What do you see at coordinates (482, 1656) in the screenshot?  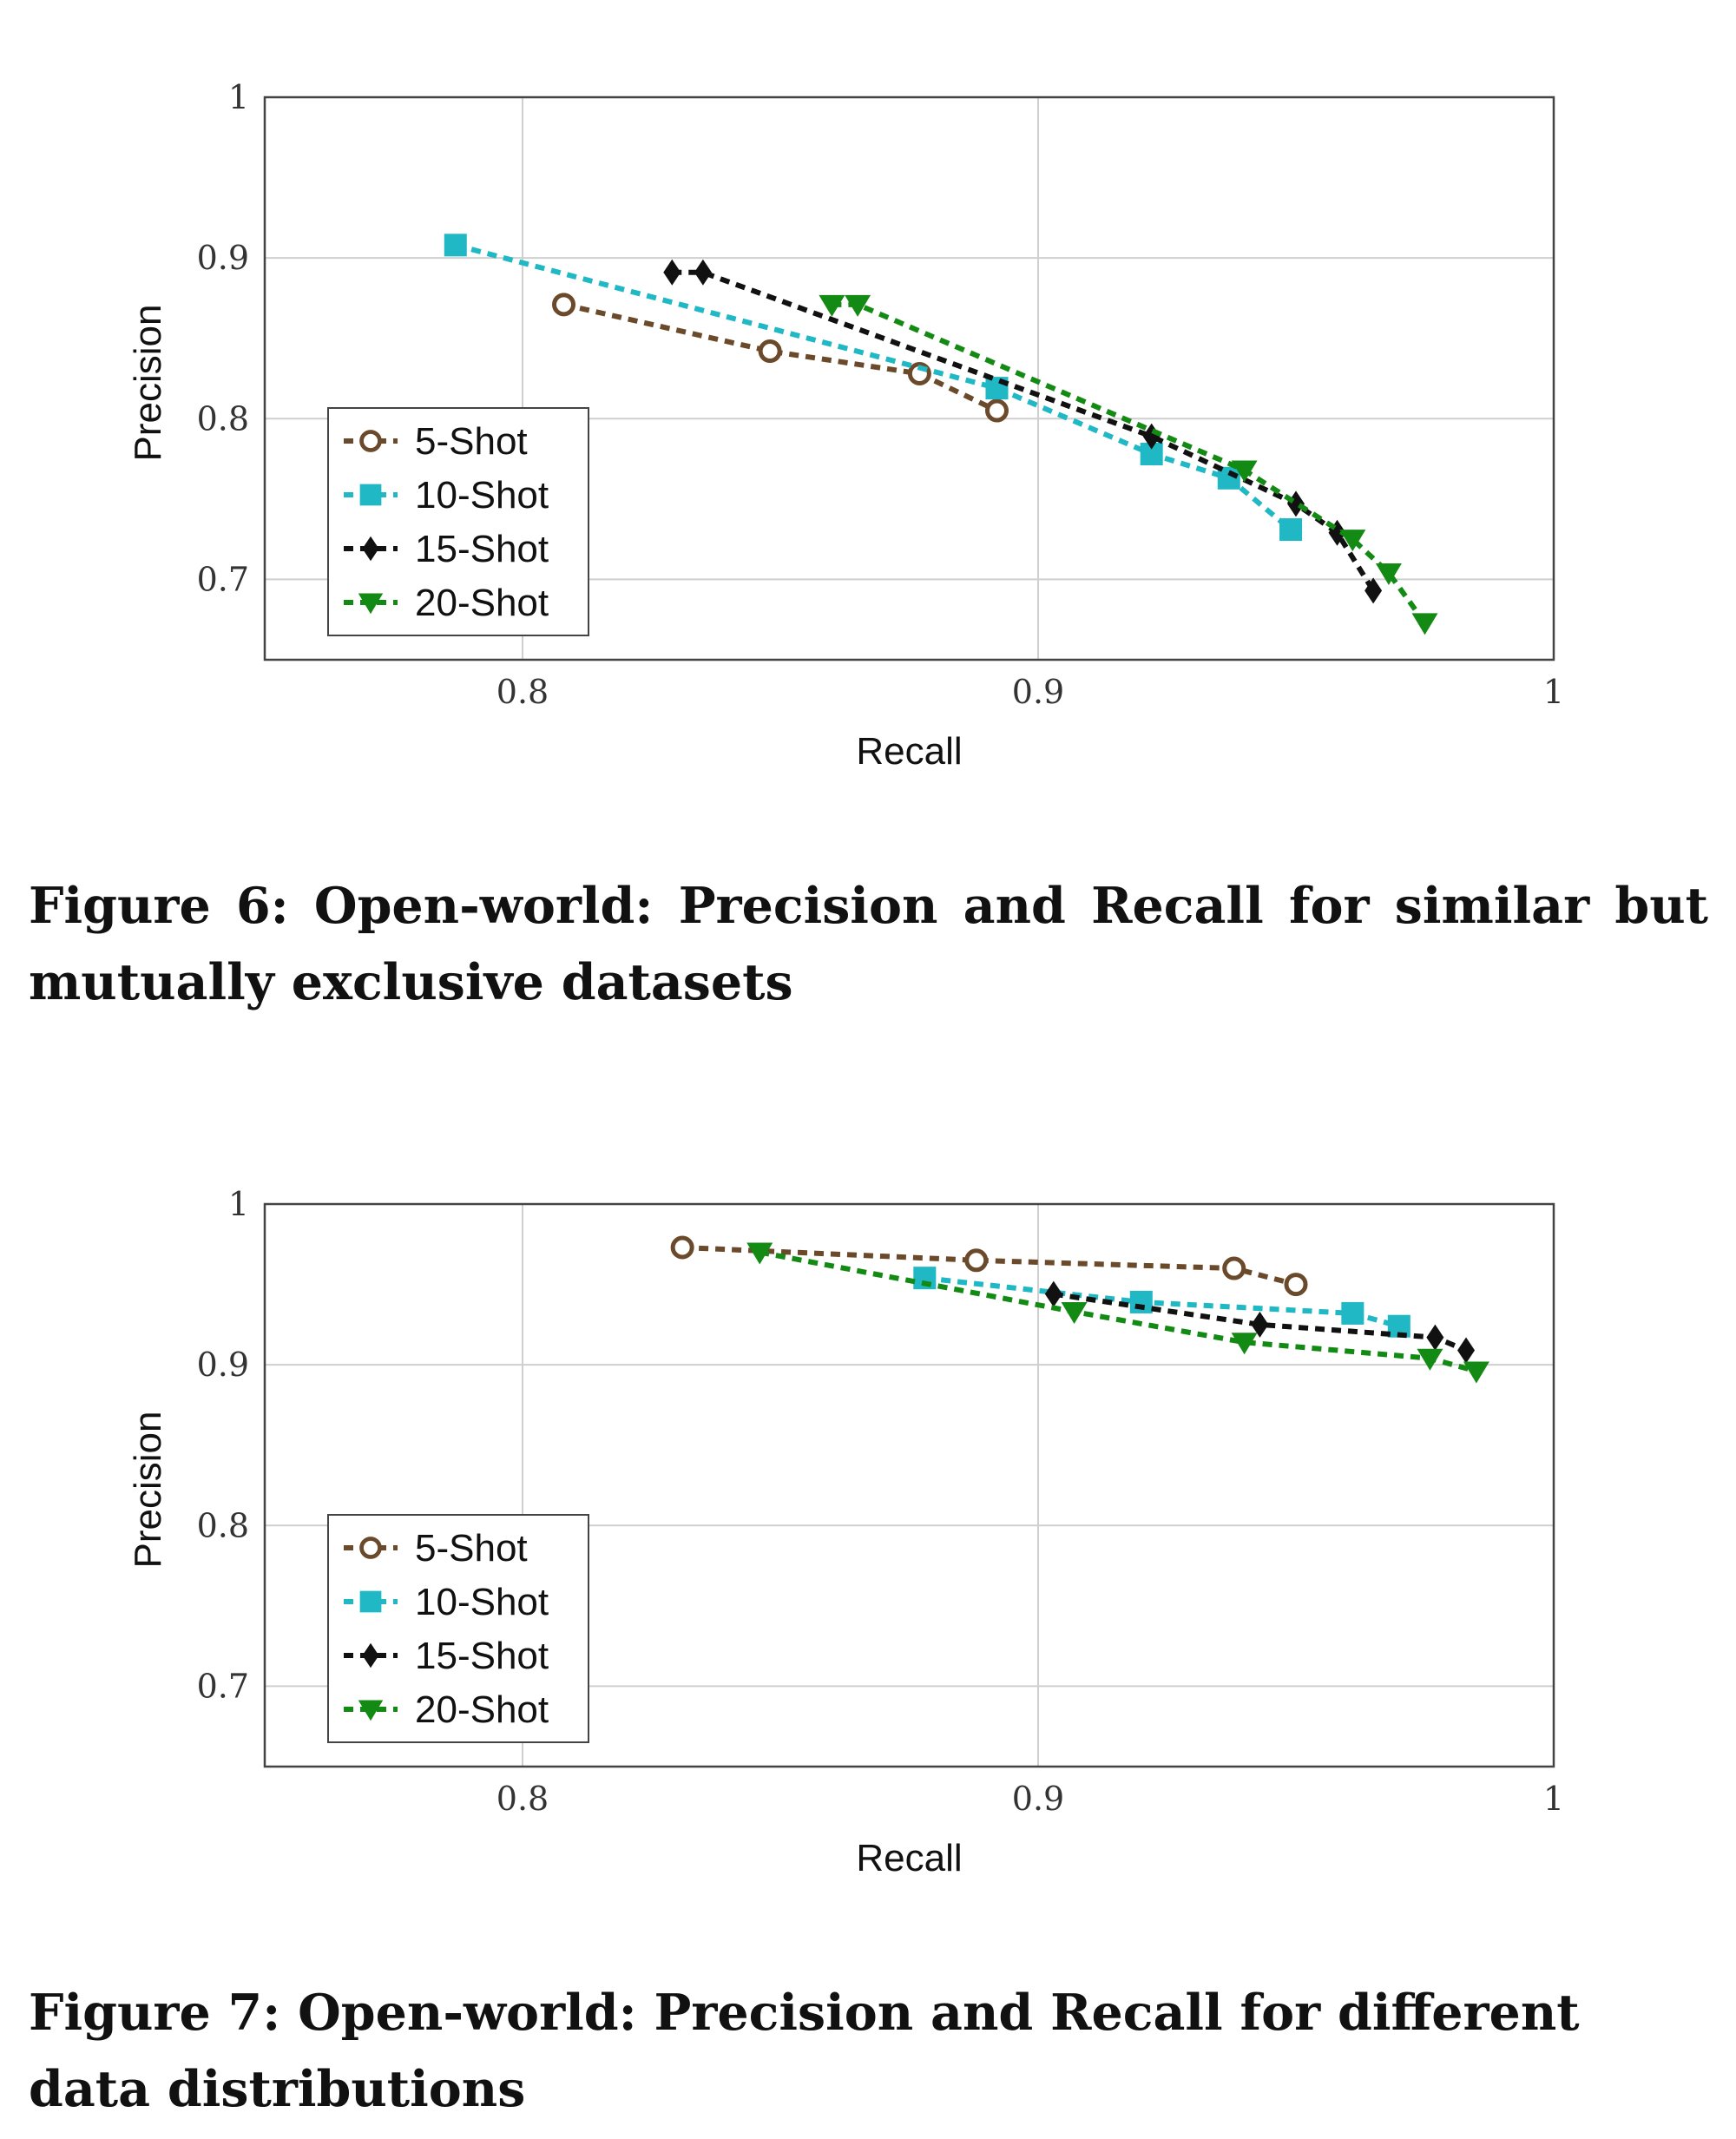 I see `fig7-legend-label: 15-Shot` at bounding box center [482, 1656].